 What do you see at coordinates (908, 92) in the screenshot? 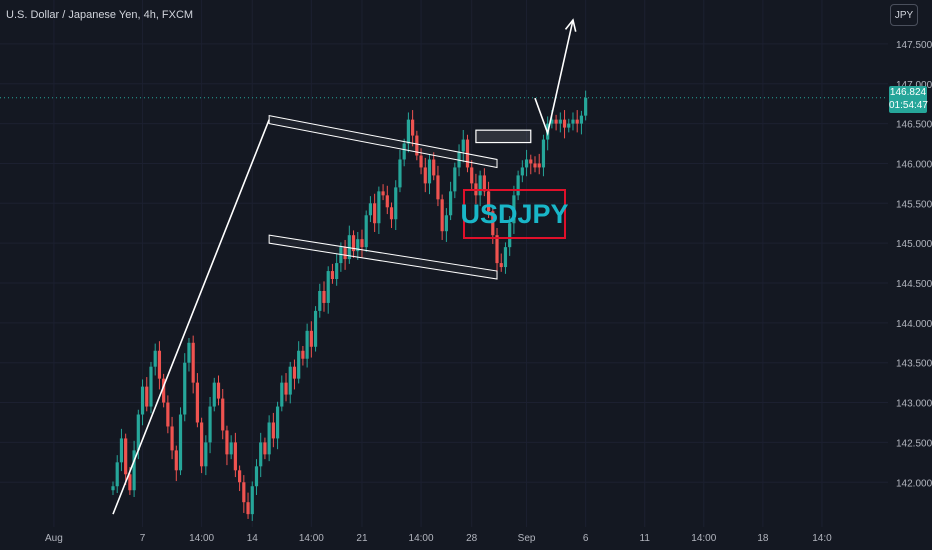
I see `last-price-value: 146.824` at bounding box center [908, 92].